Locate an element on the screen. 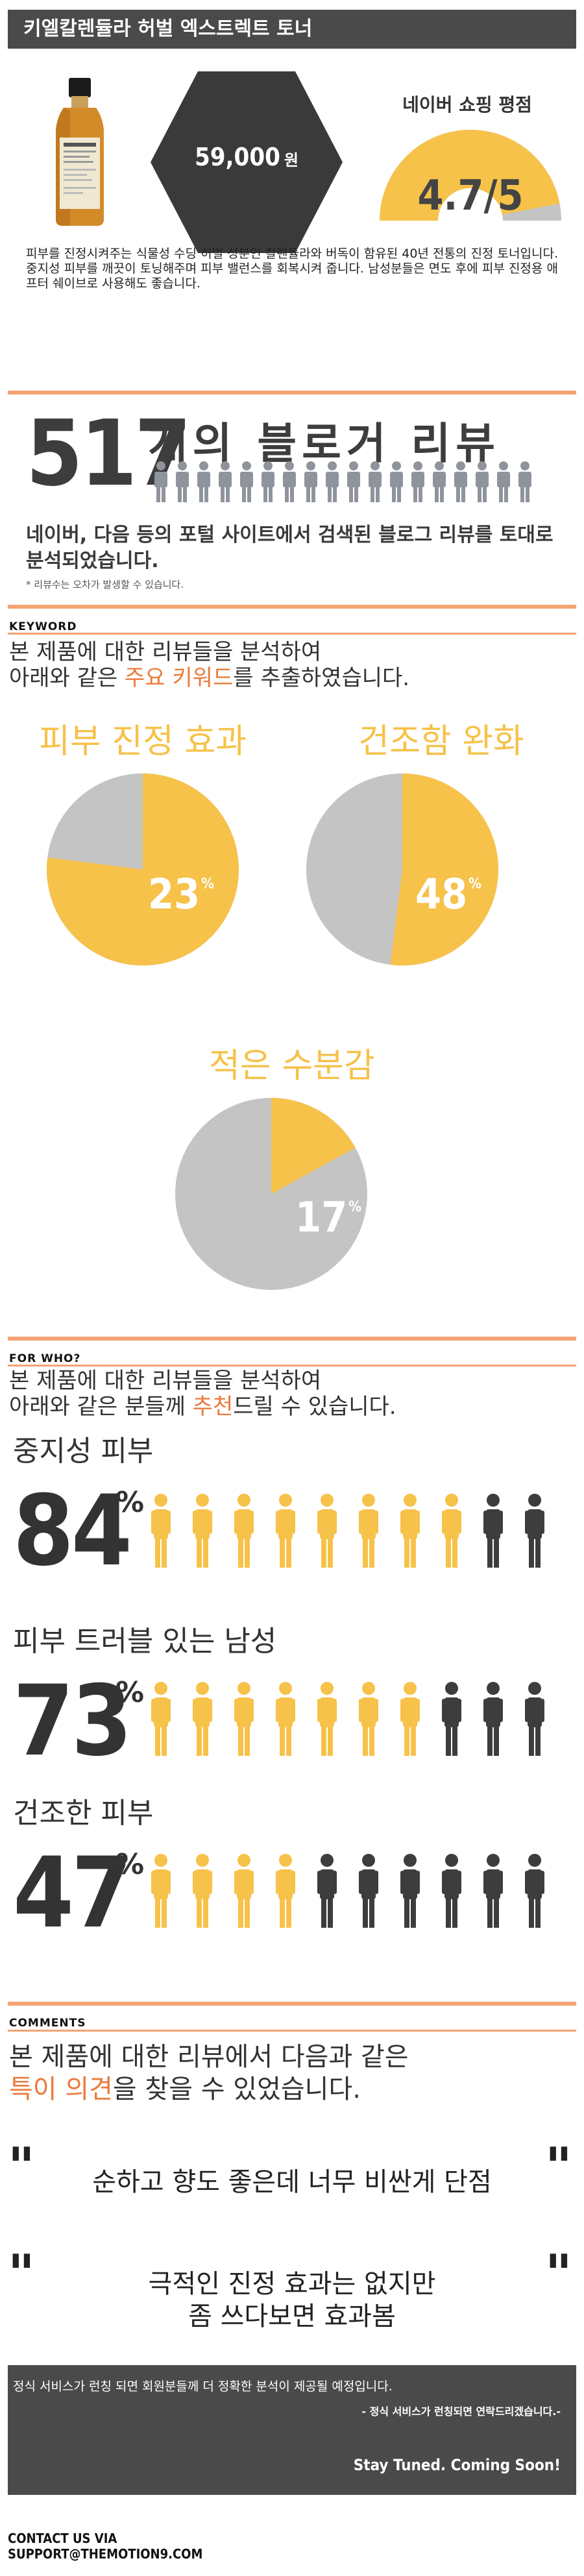 This screenshot has height=2576, width=584. forwho-intro-pre: 아래와 같은 분들께 is located at coordinates (101, 1407).